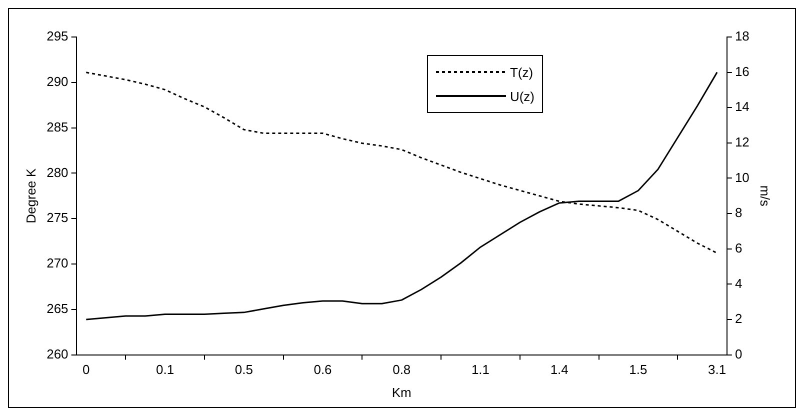 This screenshot has width=806, height=417. Describe the element at coordinates (742, 71) in the screenshot. I see `y2-tick-label: 16` at that location.